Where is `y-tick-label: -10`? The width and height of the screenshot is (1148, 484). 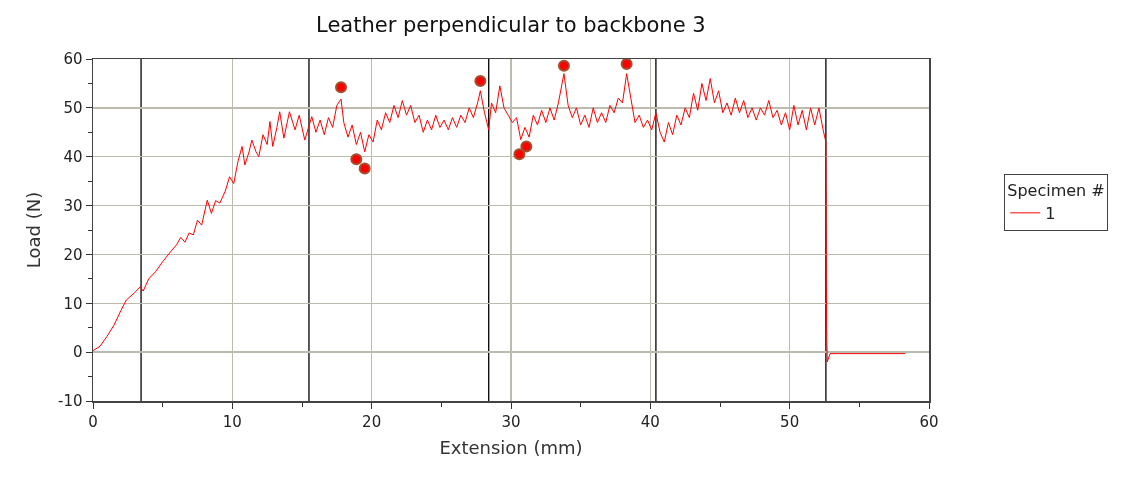 y-tick-label: -10 is located at coordinates (70, 401).